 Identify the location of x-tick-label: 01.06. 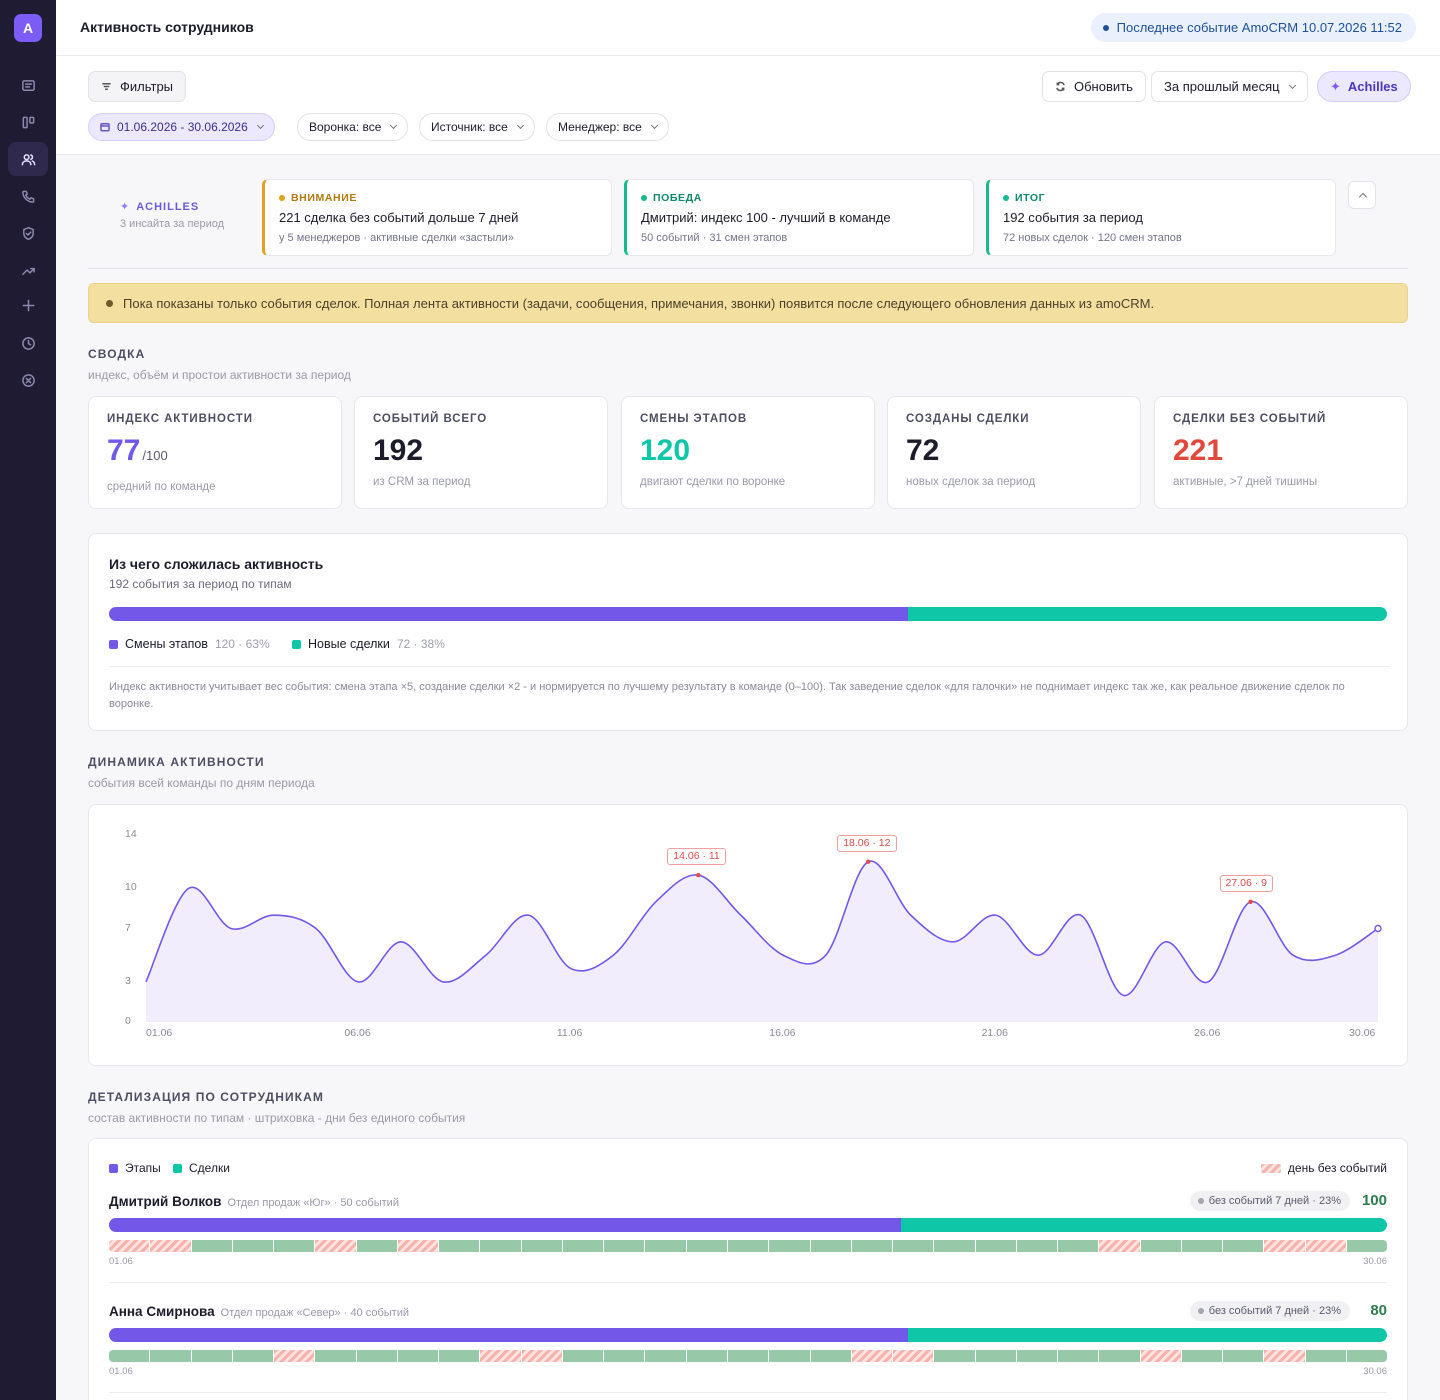
(159, 1033).